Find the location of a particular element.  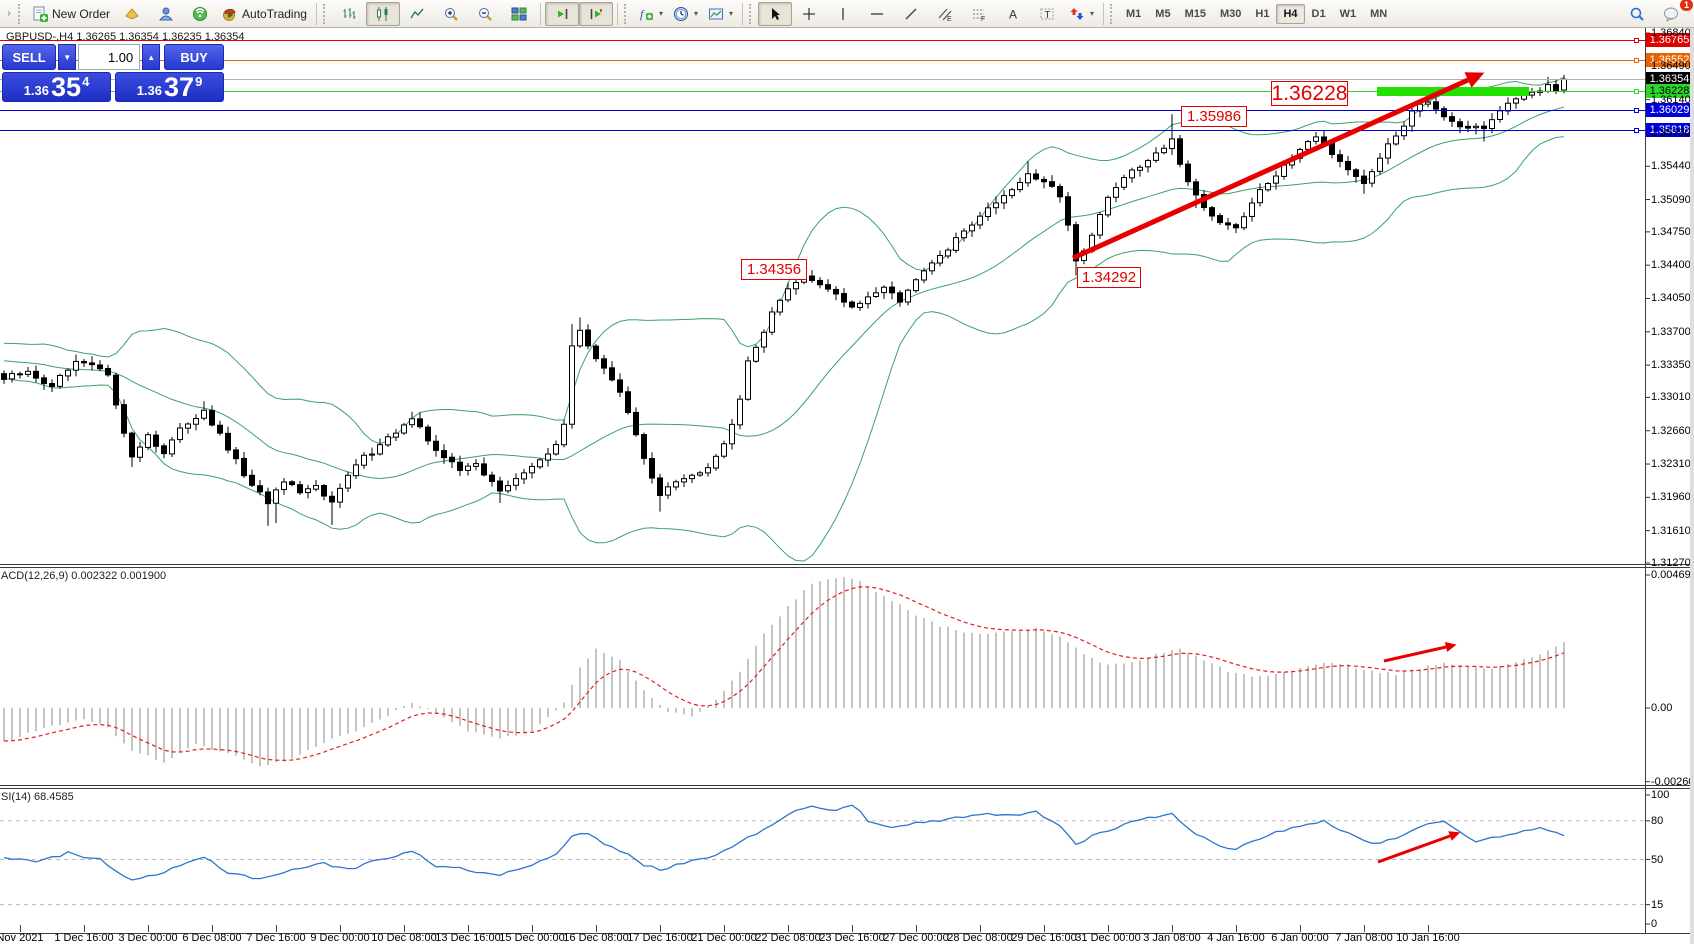

annotation-box-1.34356: 1.34356 is located at coordinates (774, 269).